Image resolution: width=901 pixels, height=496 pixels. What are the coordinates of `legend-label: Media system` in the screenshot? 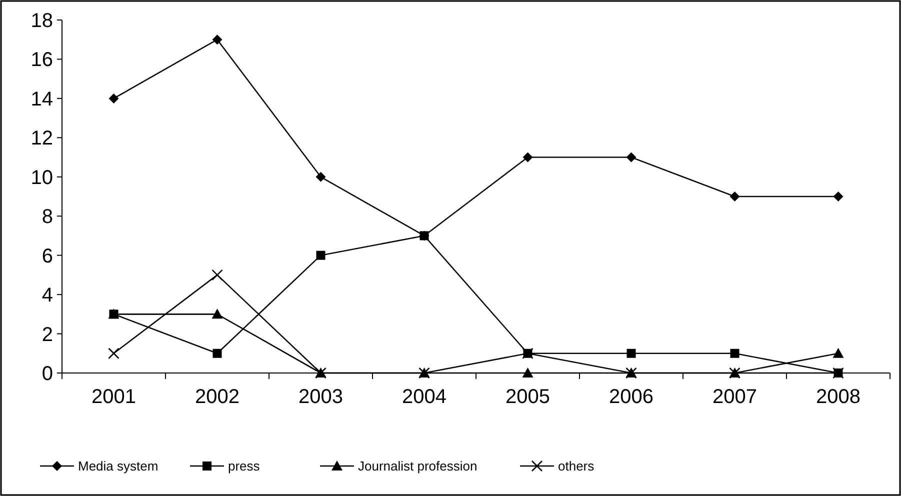 It's located at (118, 466).